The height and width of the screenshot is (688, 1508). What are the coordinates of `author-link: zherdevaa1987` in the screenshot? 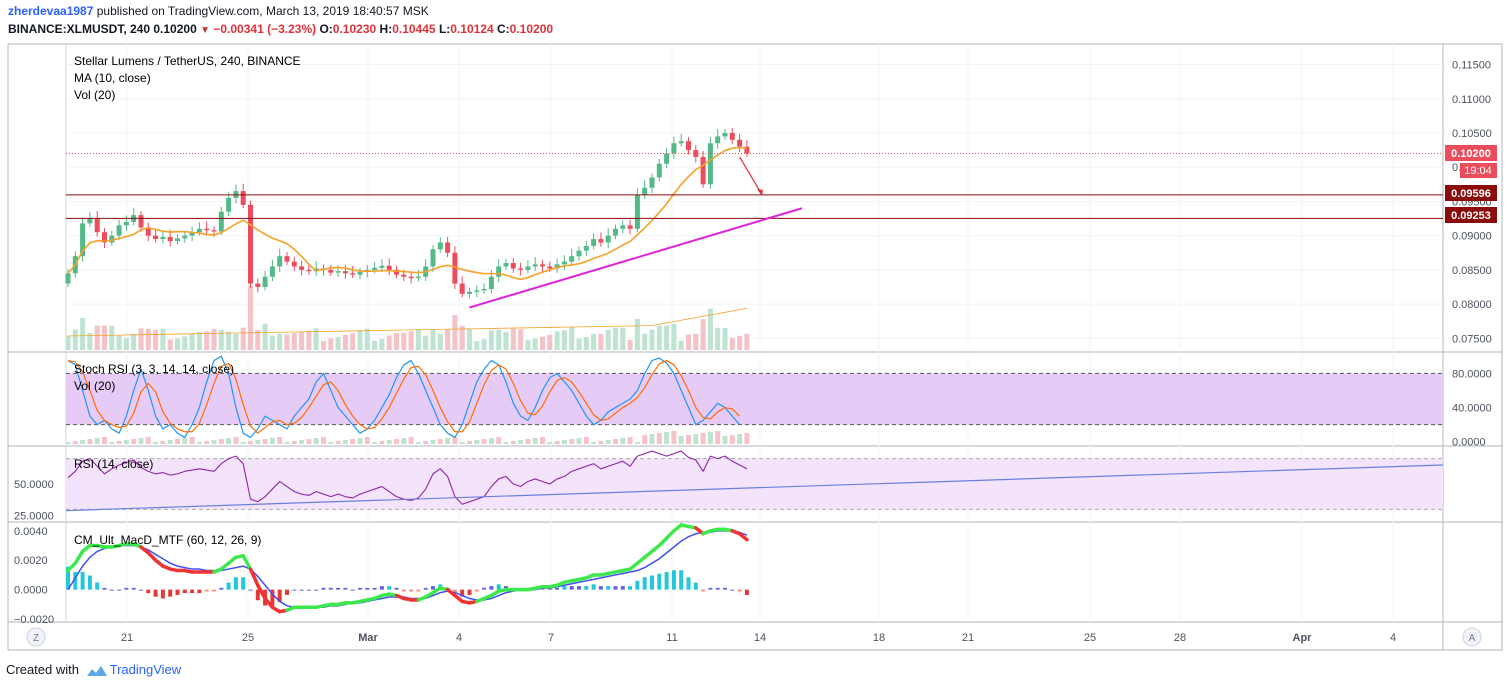 It's located at (51, 11).